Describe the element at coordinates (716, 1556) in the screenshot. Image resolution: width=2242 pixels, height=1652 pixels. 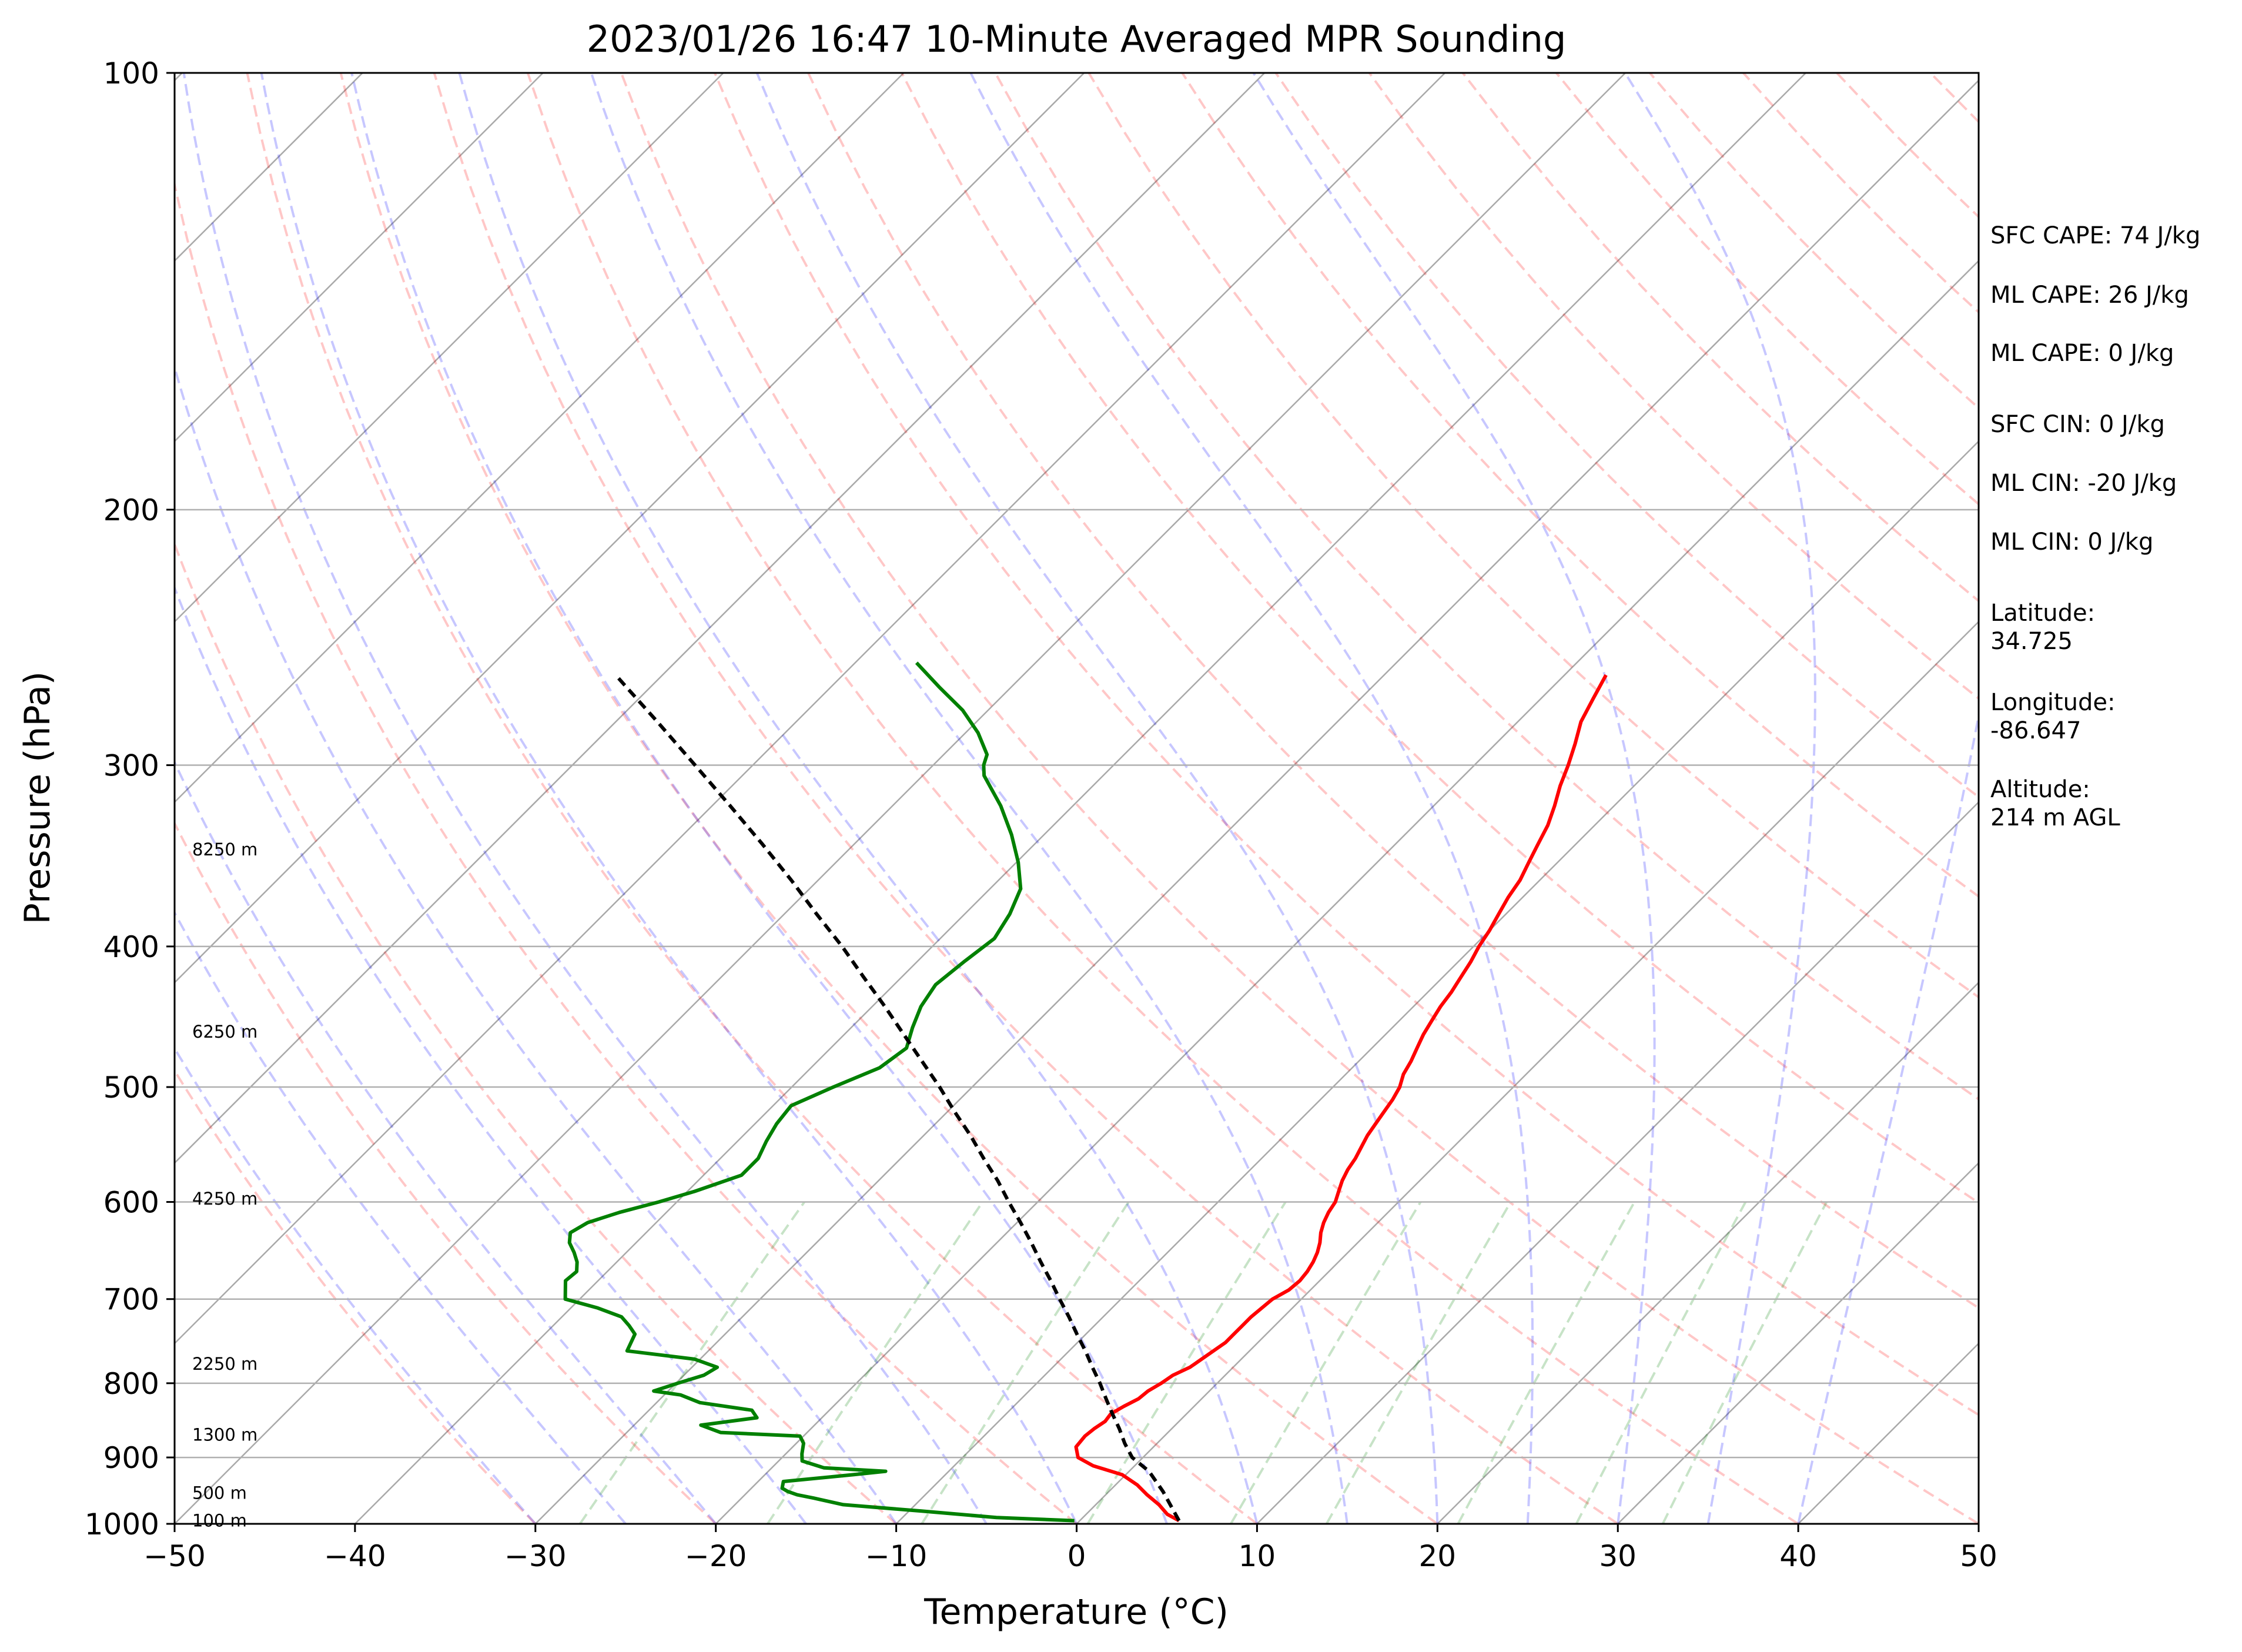
I see `x-tick-label: −20` at that location.